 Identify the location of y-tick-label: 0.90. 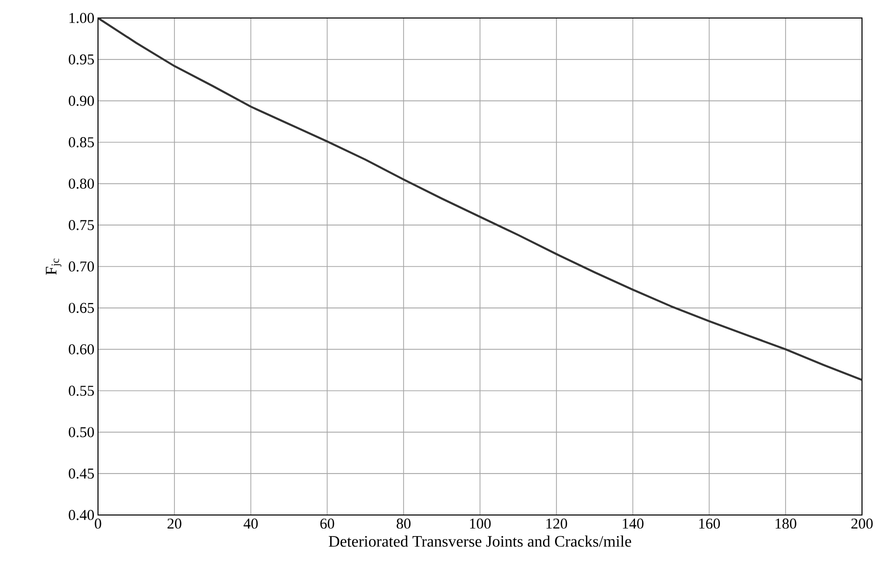
(81, 101).